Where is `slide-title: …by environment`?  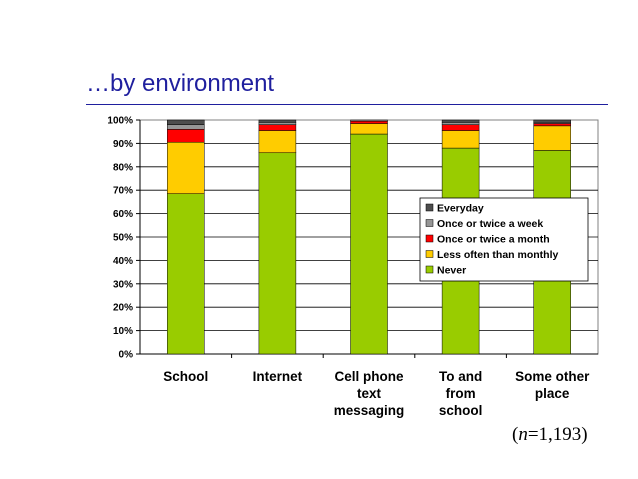 slide-title: …by environment is located at coordinates (180, 83).